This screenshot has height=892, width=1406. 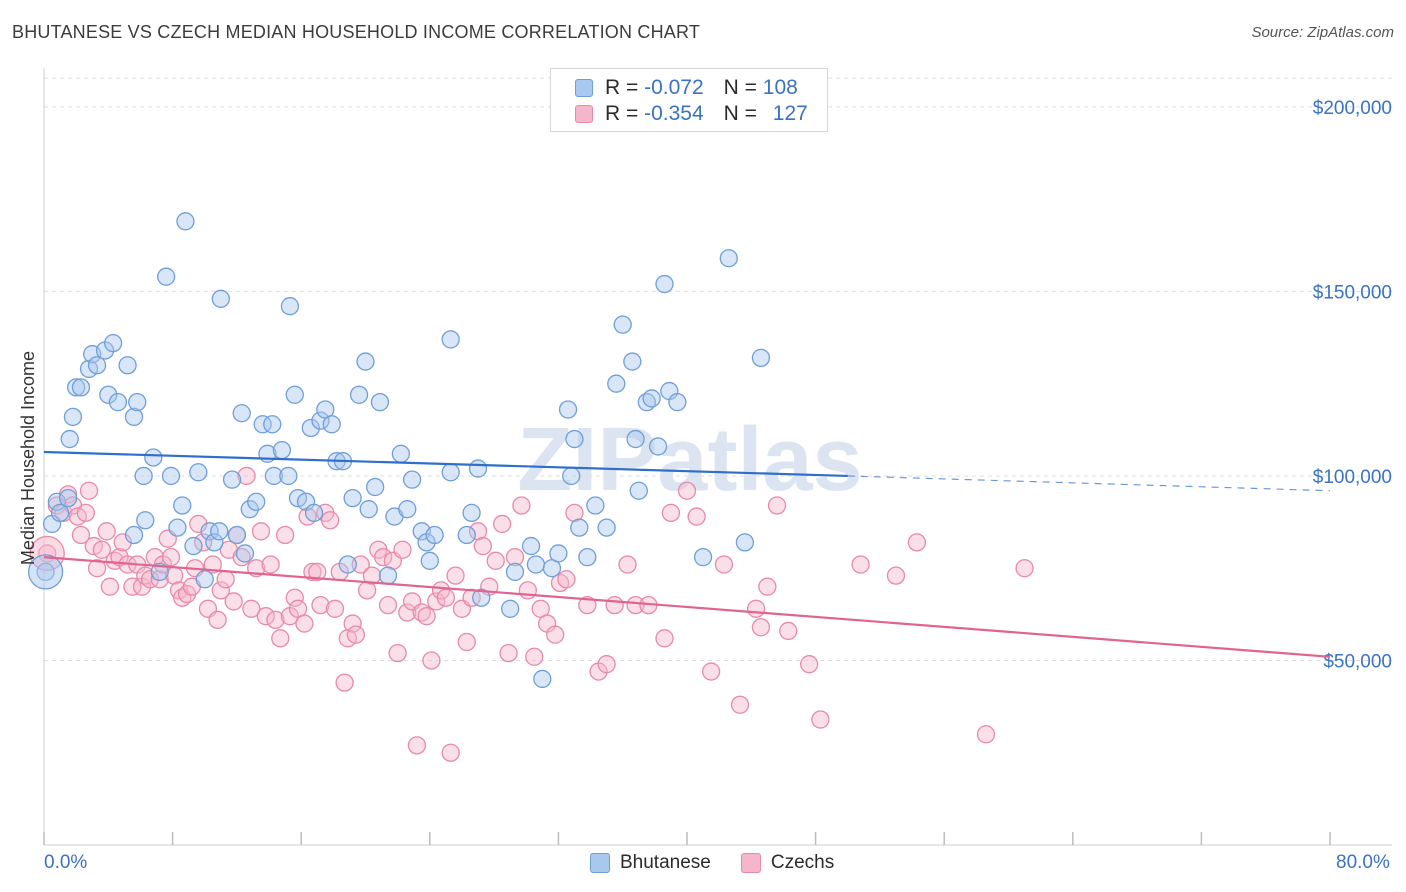 I want to click on legend-item-czechs: Czechs, so click(x=787, y=863).